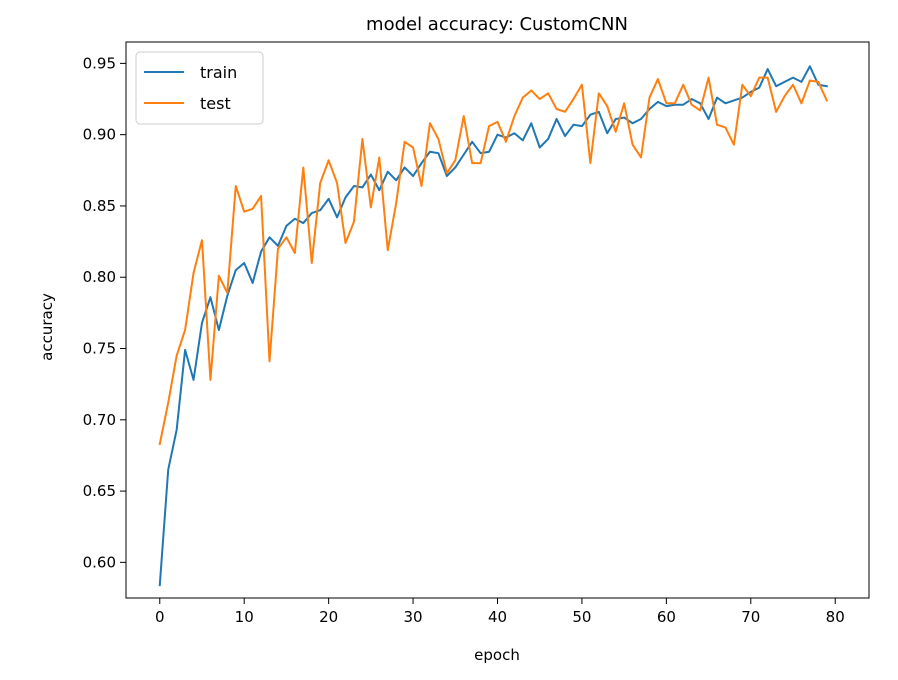 The height and width of the screenshot is (680, 898). What do you see at coordinates (666, 617) in the screenshot?
I see `x-tick-label: 60` at bounding box center [666, 617].